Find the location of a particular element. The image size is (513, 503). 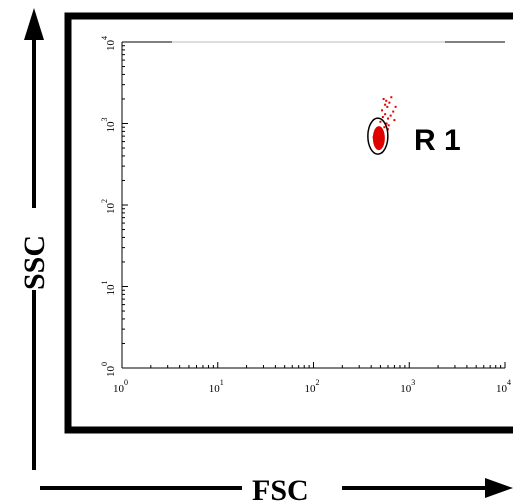

y-tick-label: 10³ is located at coordinates (108, 125).